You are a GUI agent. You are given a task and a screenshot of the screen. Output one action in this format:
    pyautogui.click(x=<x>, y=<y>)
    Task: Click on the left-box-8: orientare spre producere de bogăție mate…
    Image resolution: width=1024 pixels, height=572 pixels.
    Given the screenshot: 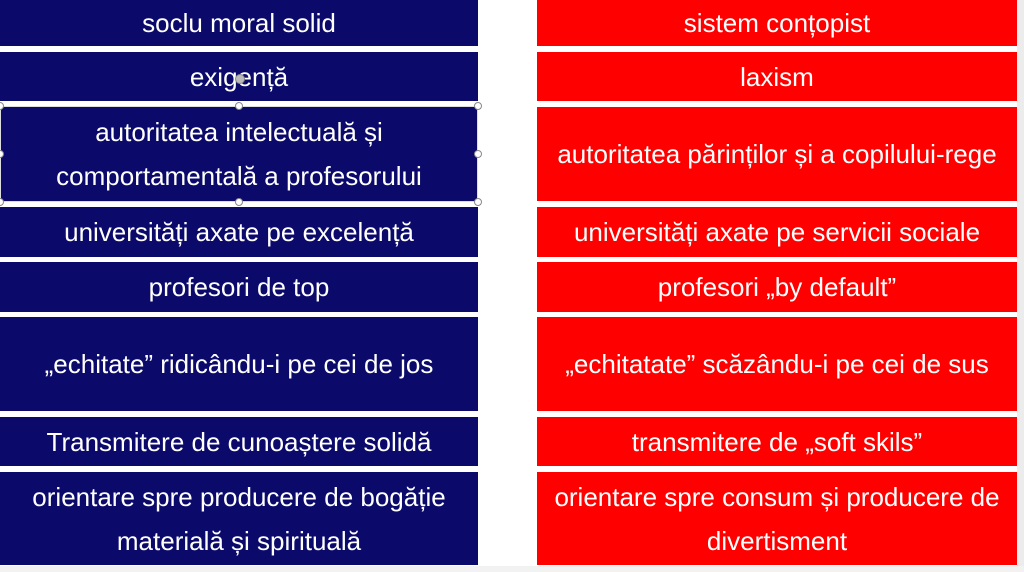 What is the action you would take?
    pyautogui.click(x=239, y=518)
    